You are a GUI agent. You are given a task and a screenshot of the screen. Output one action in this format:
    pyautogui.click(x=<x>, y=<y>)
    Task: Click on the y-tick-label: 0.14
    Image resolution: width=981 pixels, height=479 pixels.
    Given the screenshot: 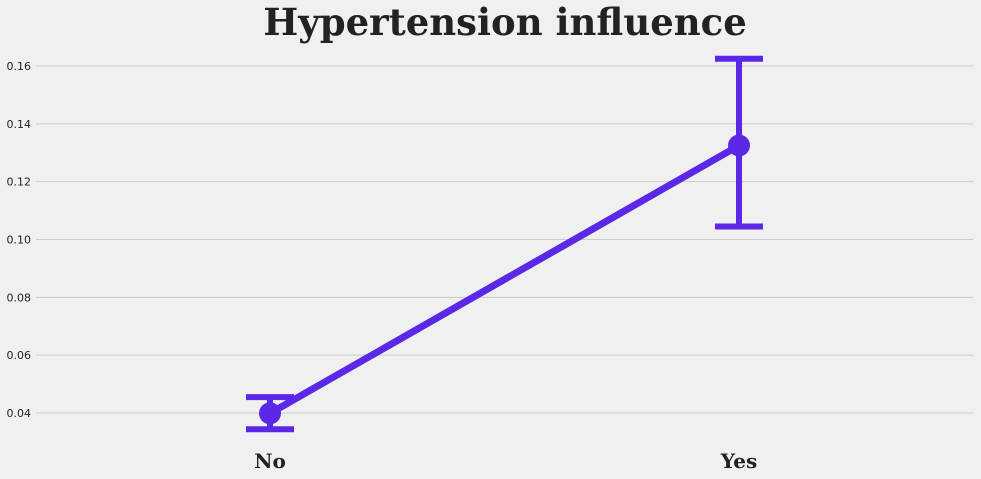 What is the action you would take?
    pyautogui.click(x=19, y=124)
    